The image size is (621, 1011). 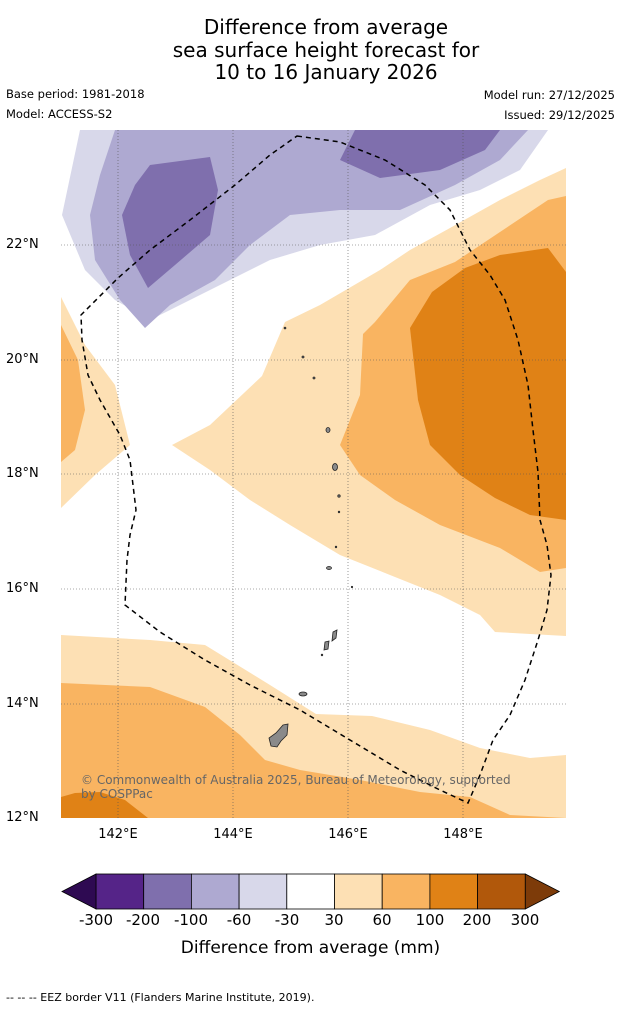 I want to click on lat-label-22n: 22°N, so click(x=22, y=244).